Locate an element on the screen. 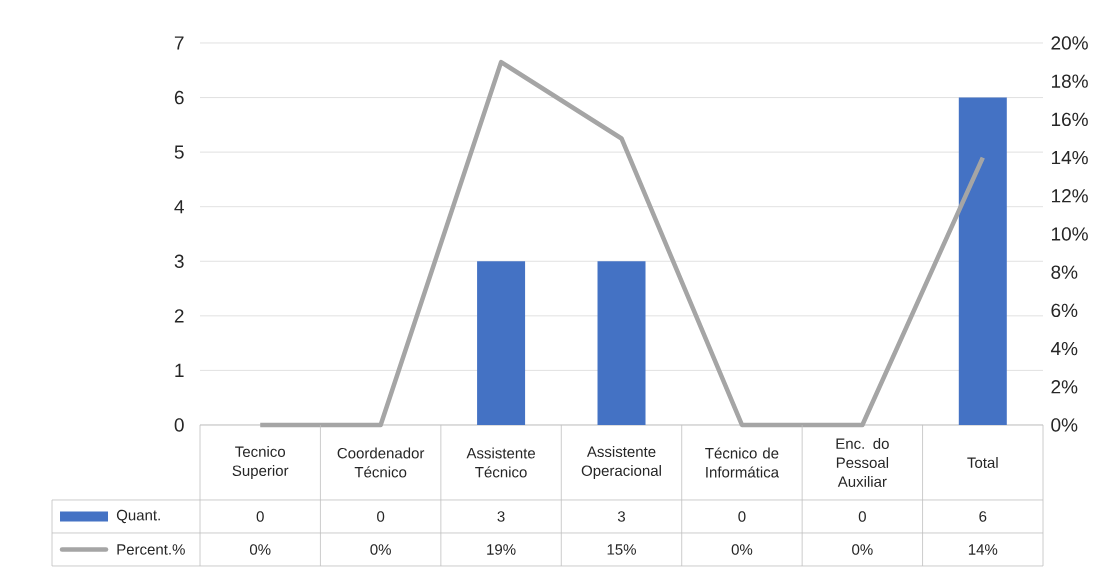 This screenshot has width=1112, height=569. y-tick-label: 3 is located at coordinates (179, 261).